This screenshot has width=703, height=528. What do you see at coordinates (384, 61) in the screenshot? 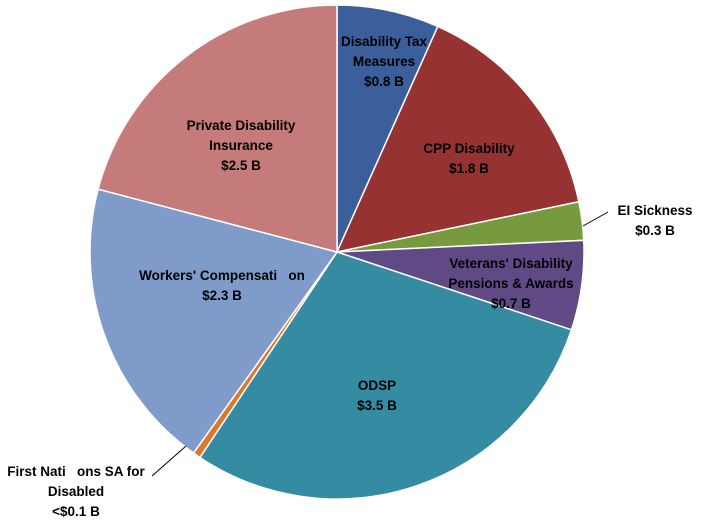
I see `slice-label-disability-tax-measures: Disability Tax Measures $0.8 B` at bounding box center [384, 61].